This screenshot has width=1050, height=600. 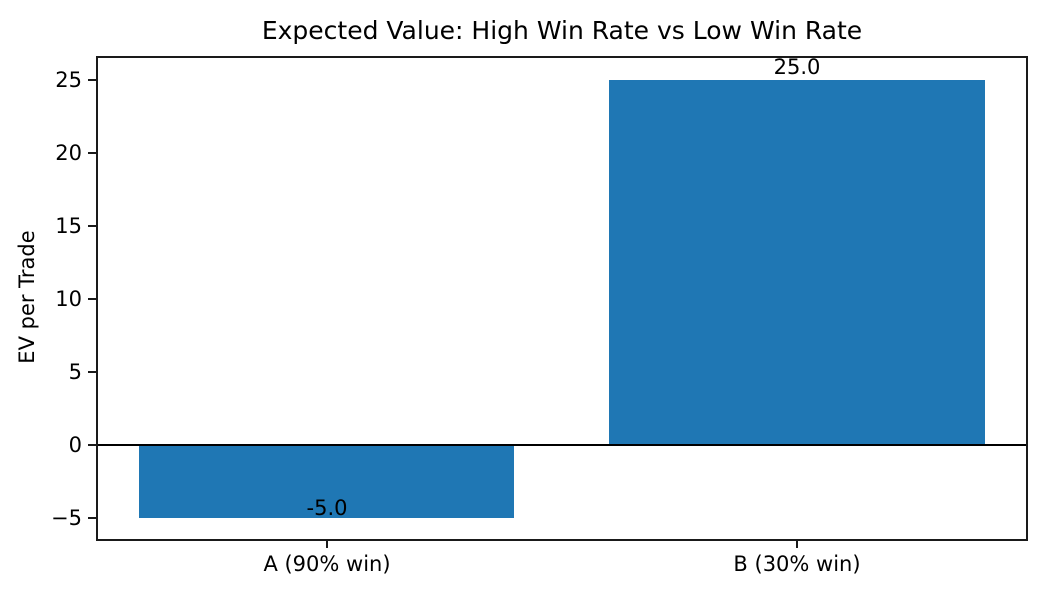 What do you see at coordinates (66, 518) in the screenshot?
I see `y-tick-label: −5` at bounding box center [66, 518].